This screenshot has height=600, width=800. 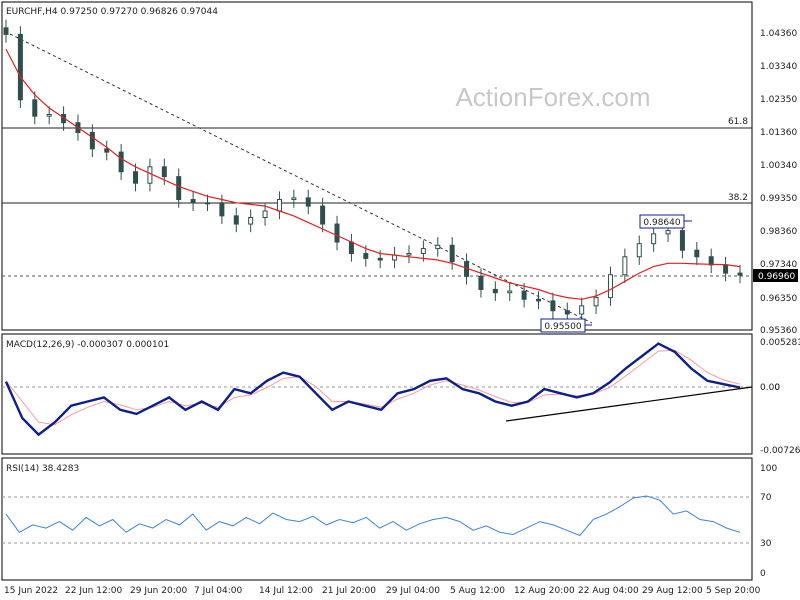 What do you see at coordinates (778, 67) in the screenshot?
I see `price-tick-label: 1.03340` at bounding box center [778, 67].